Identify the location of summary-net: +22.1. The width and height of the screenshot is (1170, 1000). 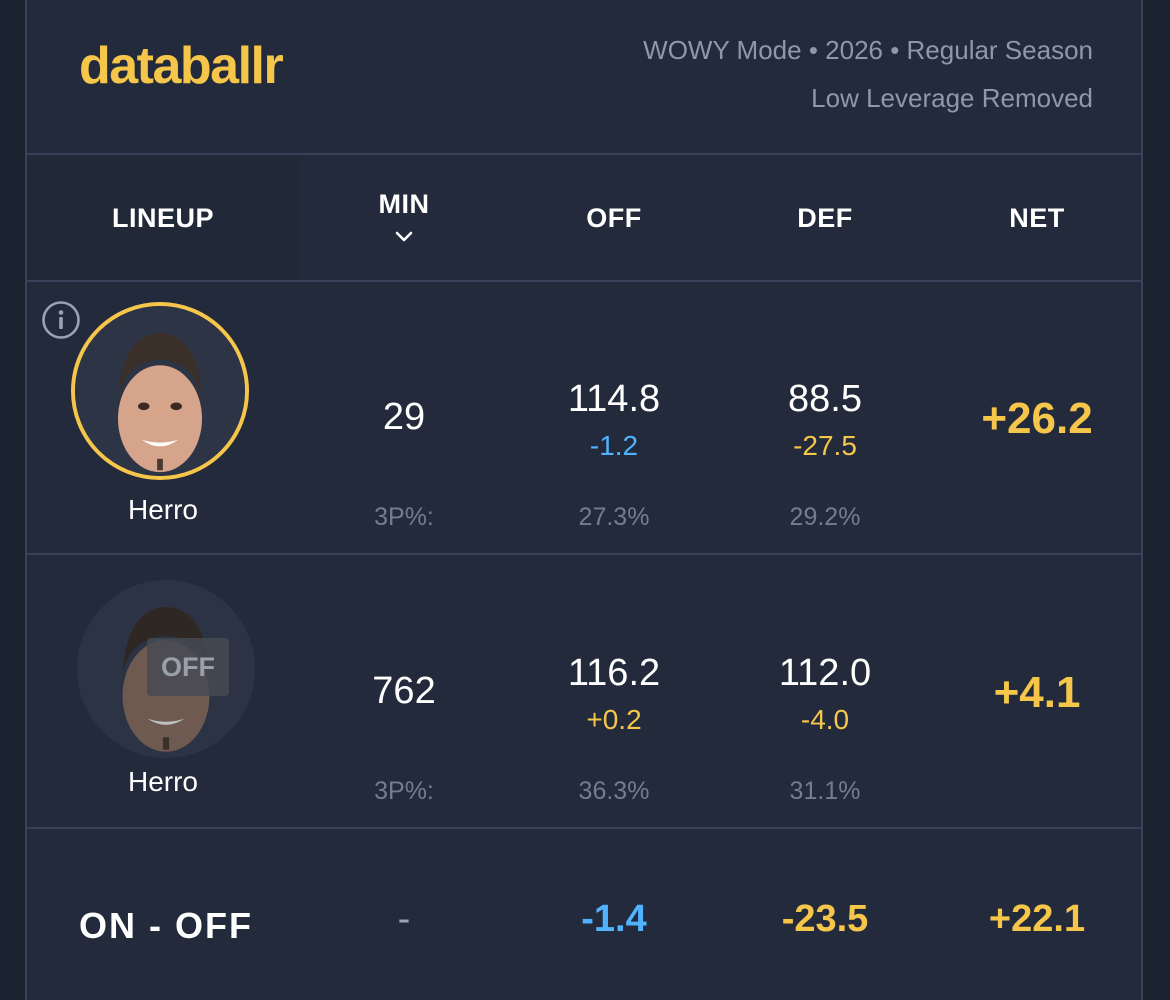
(1037, 919).